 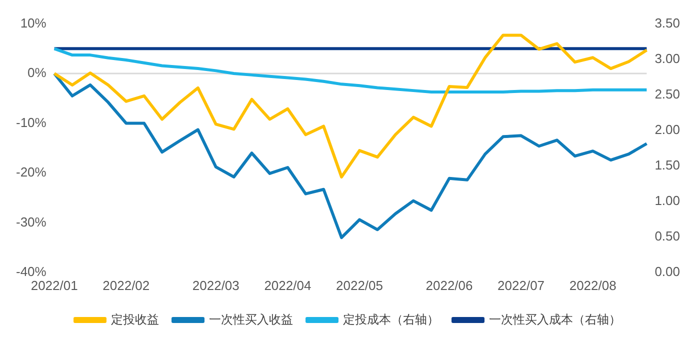 What do you see at coordinates (521, 285) in the screenshot?
I see `x-tick-label: 2022/07` at bounding box center [521, 285].